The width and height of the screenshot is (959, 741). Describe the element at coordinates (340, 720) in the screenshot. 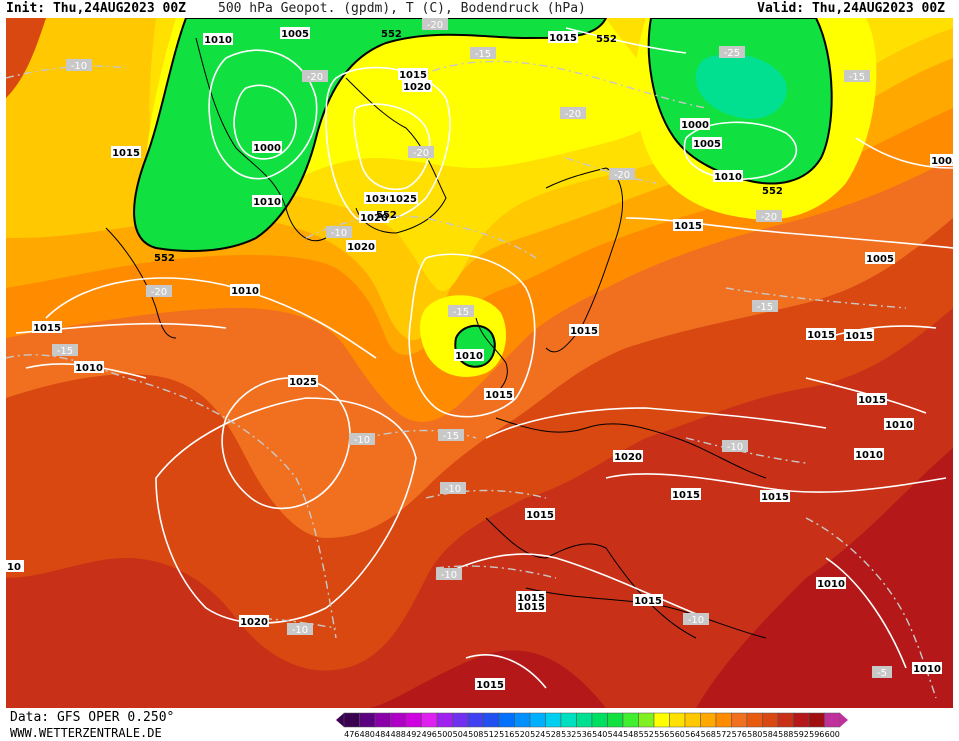

I see `legend-arrow-left` at that location.